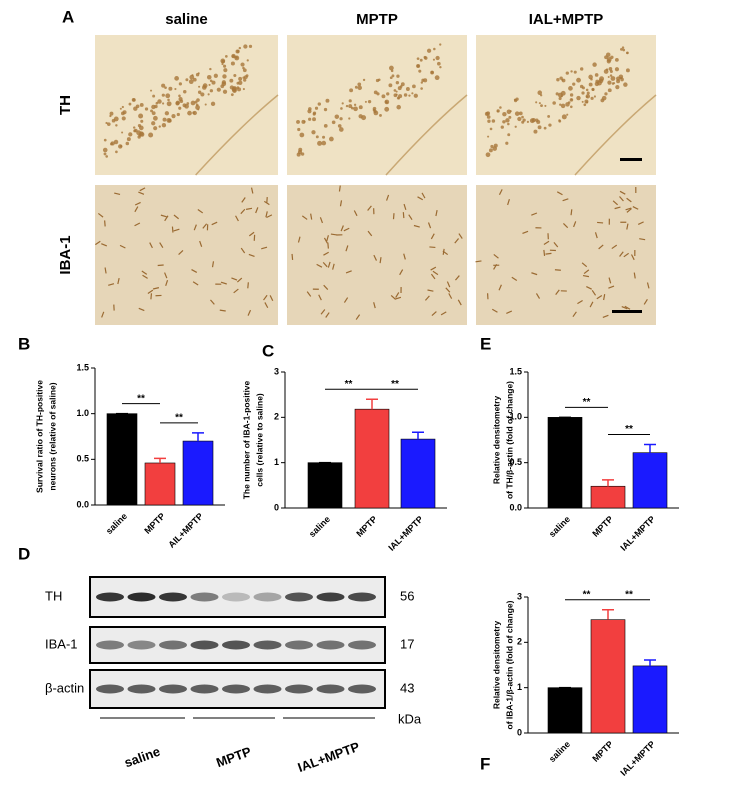 Image resolution: width=745 pixels, height=796 pixels. What do you see at coordinates (82, 367) in the screenshot?
I see `y-tick-label: 1.5` at bounding box center [82, 367].